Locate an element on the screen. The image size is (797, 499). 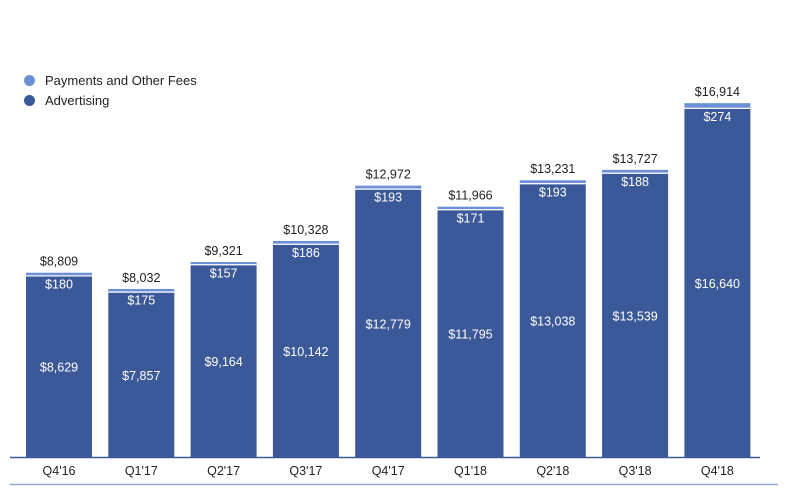
x-tick-label: Q2'18 is located at coordinates (552, 471).